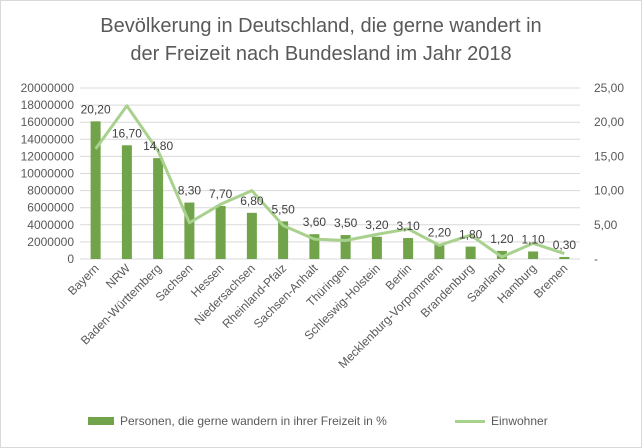 The height and width of the screenshot is (448, 642). Describe the element at coordinates (48, 88) in the screenshot. I see `y-left-tick-label: 20000000` at that location.